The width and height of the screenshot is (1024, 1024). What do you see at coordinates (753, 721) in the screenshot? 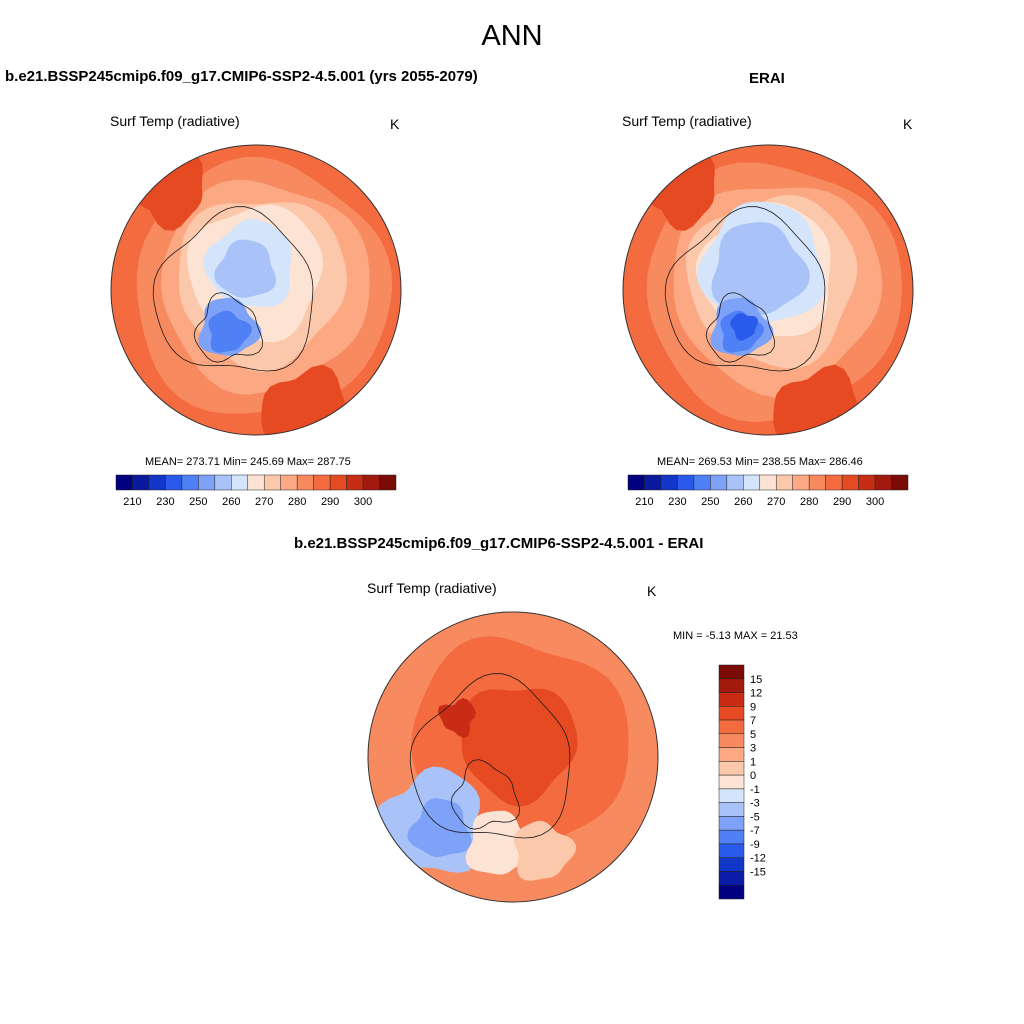
I see `colorbar-tick-label: 7` at bounding box center [753, 721].